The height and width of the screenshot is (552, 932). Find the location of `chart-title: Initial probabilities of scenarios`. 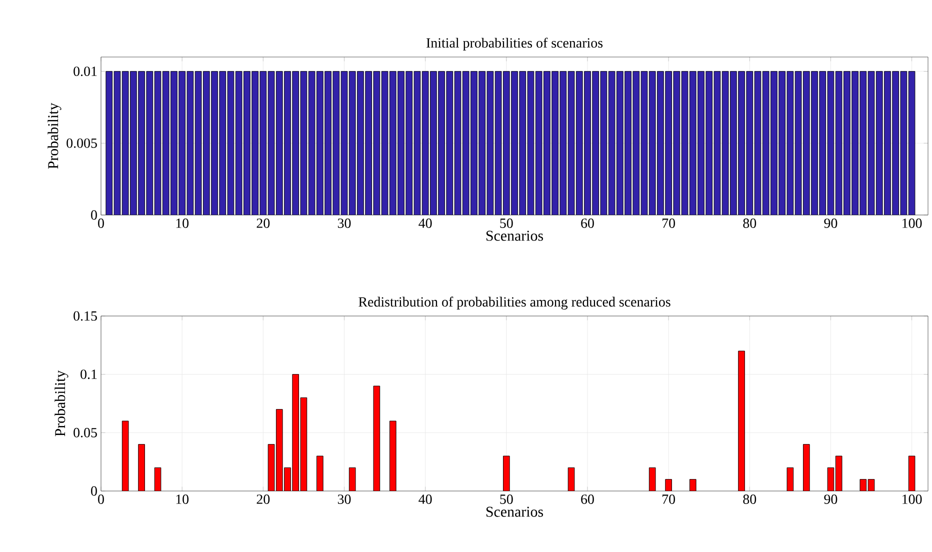

chart-title: Initial probabilities of scenarios is located at coordinates (514, 44).